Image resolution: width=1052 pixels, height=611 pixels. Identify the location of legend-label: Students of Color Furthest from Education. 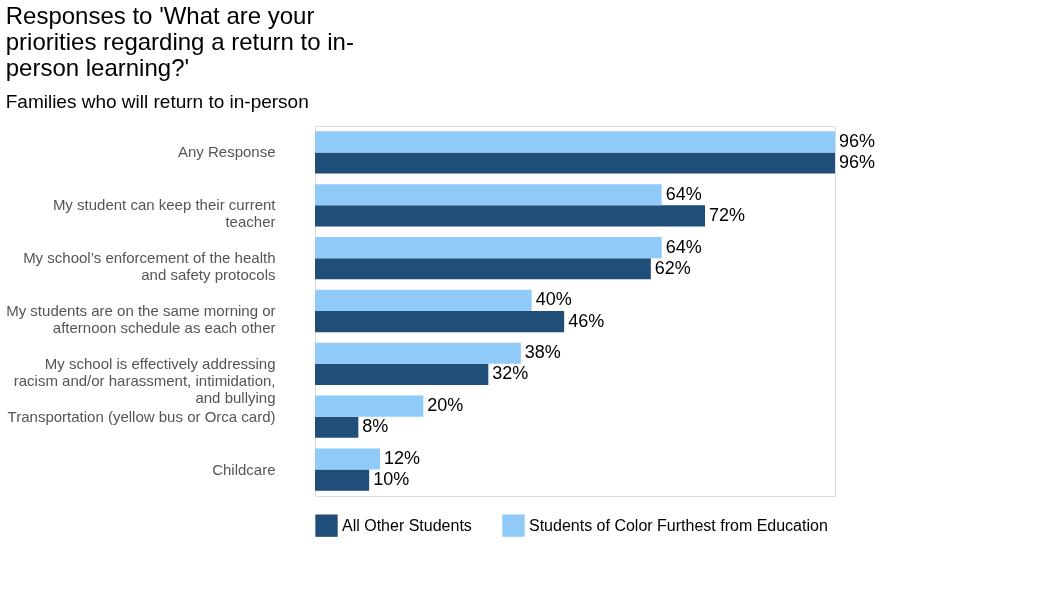
(678, 525).